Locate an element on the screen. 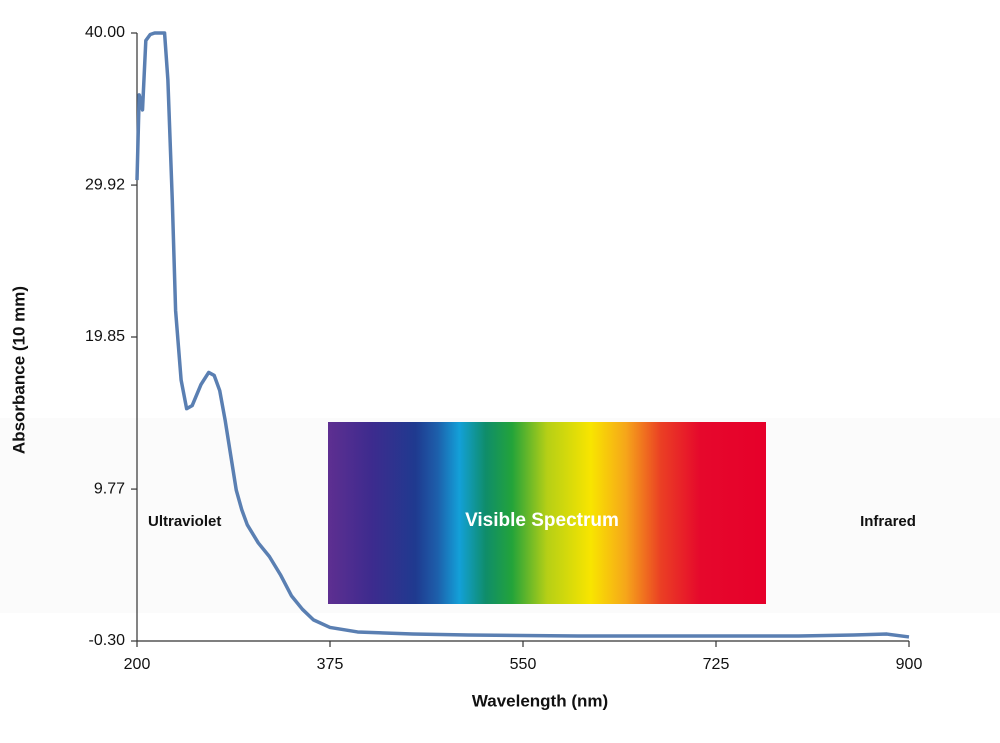 Image resolution: width=1000 pixels, height=743 pixels. y-tick-label: 40.00 is located at coordinates (105, 32).